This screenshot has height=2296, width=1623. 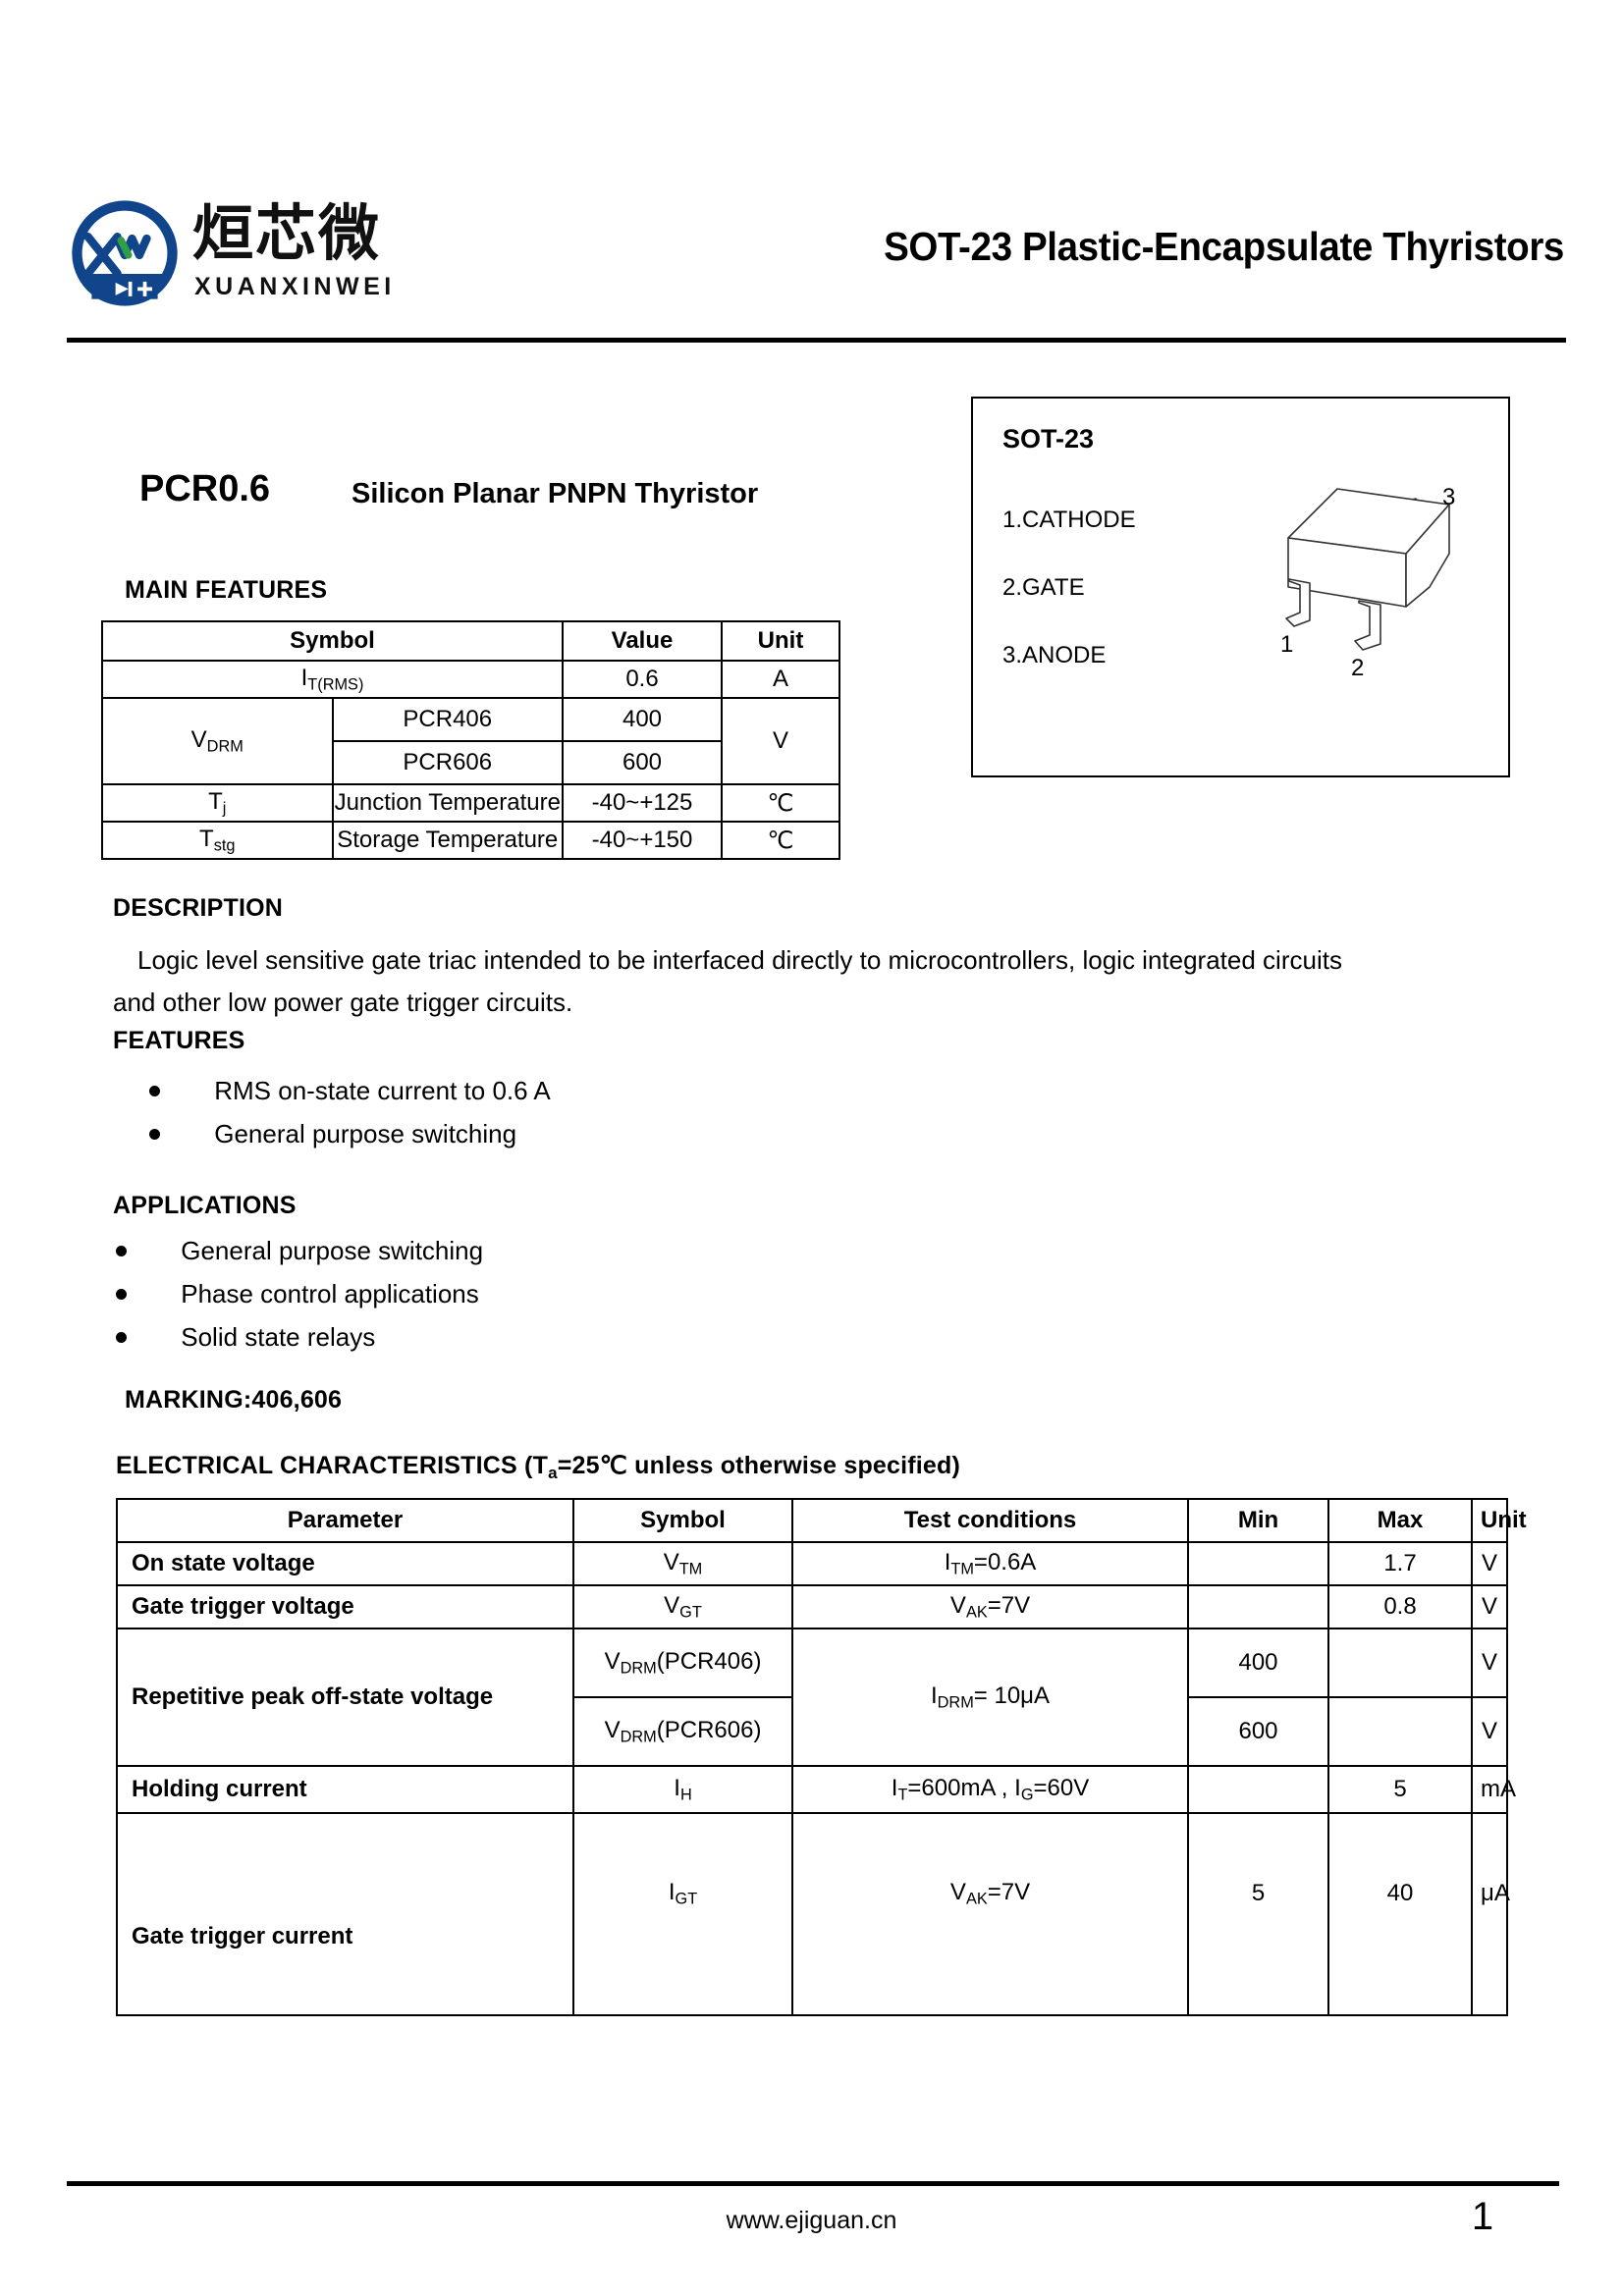 I want to click on cell-value: 600, so click(x=642, y=762).